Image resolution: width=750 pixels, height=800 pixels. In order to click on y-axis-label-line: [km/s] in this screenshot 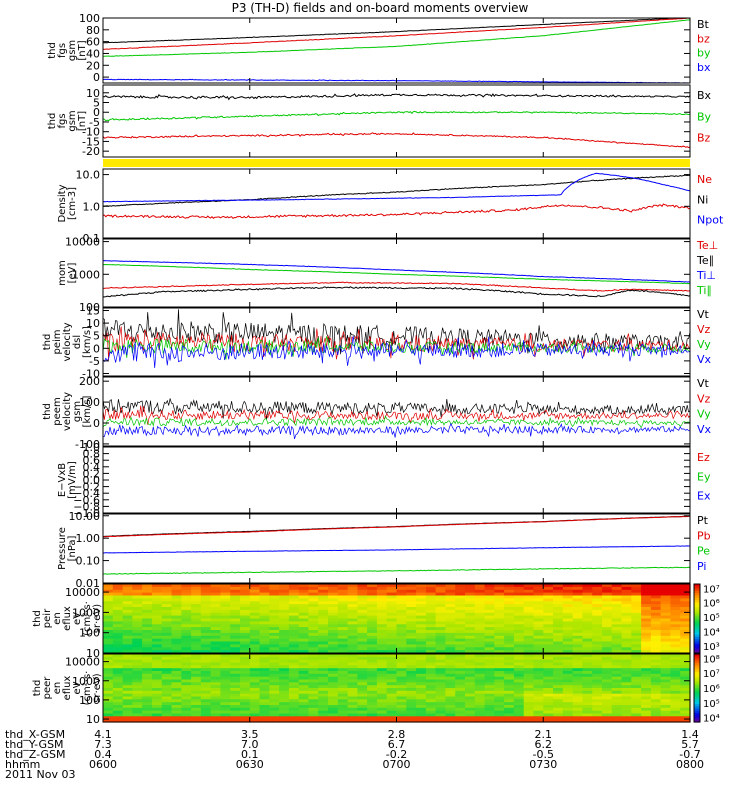, I will do `click(87, 411)`.